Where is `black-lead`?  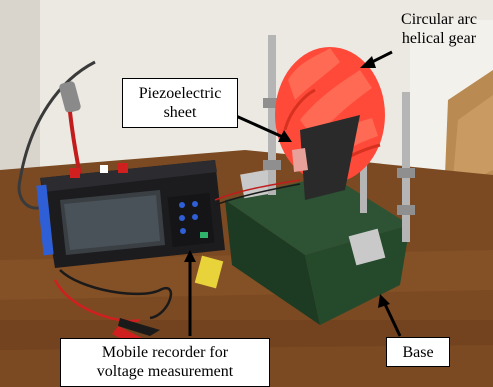 black-lead is located at coordinates (115, 294).